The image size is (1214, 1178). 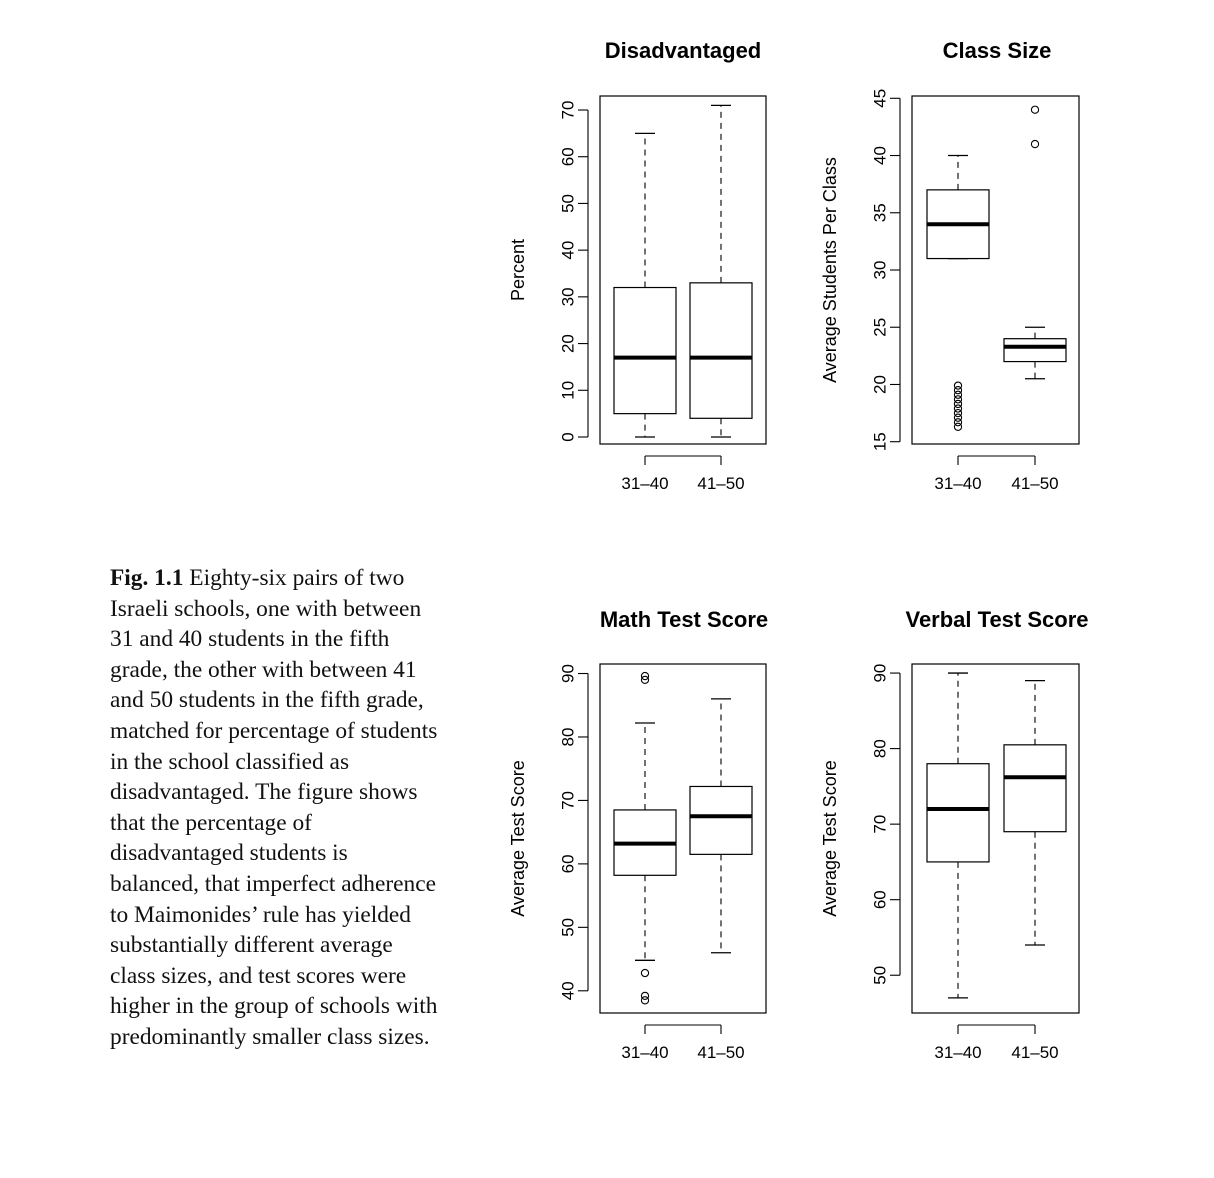 What do you see at coordinates (683, 50) in the screenshot?
I see `plot-title: Disadvantaged` at bounding box center [683, 50].